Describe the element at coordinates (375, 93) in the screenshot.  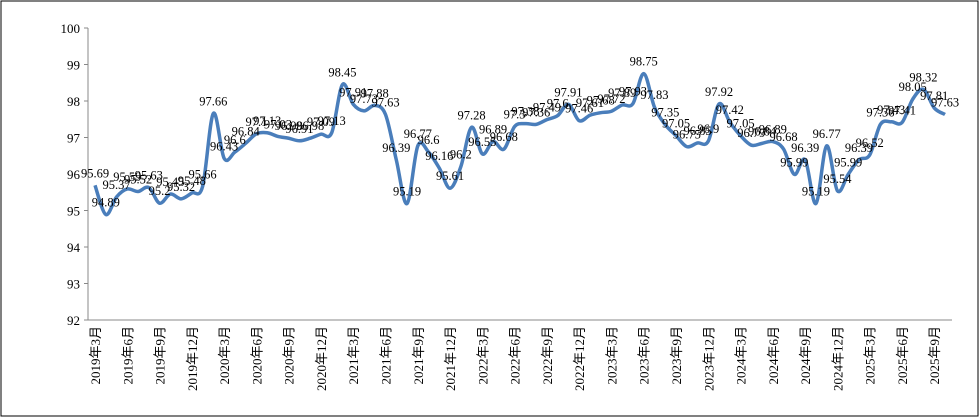
I see `data-label: 97.88` at that location.